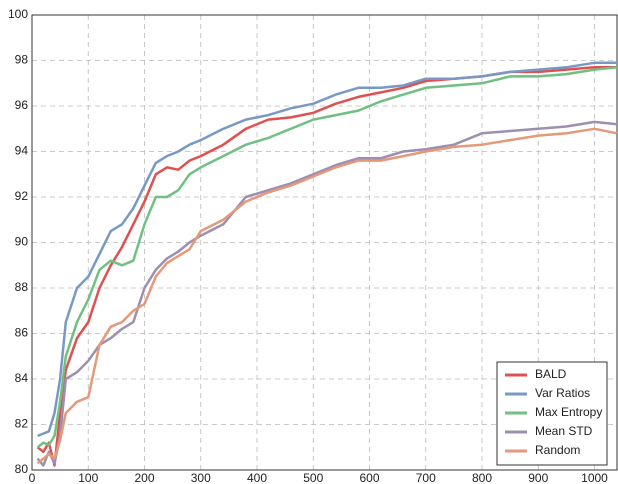  I want to click on y-tick-label: 82, so click(22, 424).